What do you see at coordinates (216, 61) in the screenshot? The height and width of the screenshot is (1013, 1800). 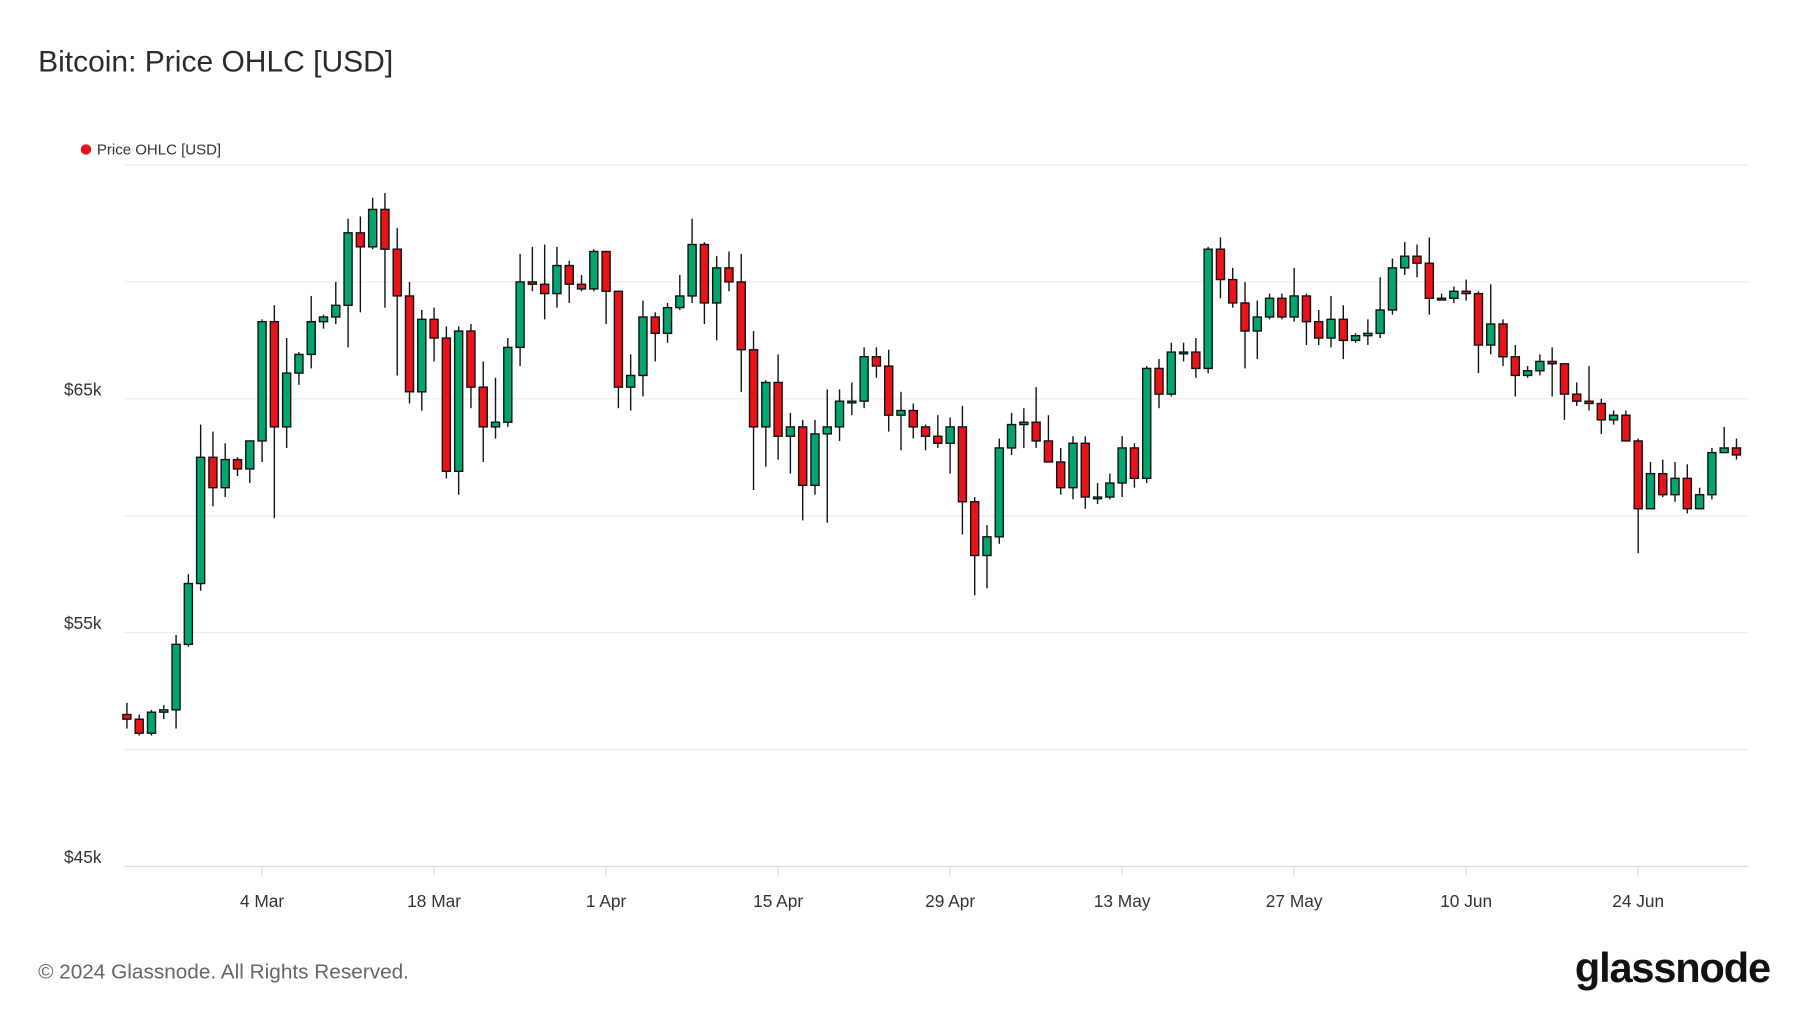 I see `chart-title: Bitcoin: Price OHLC [USD]` at bounding box center [216, 61].